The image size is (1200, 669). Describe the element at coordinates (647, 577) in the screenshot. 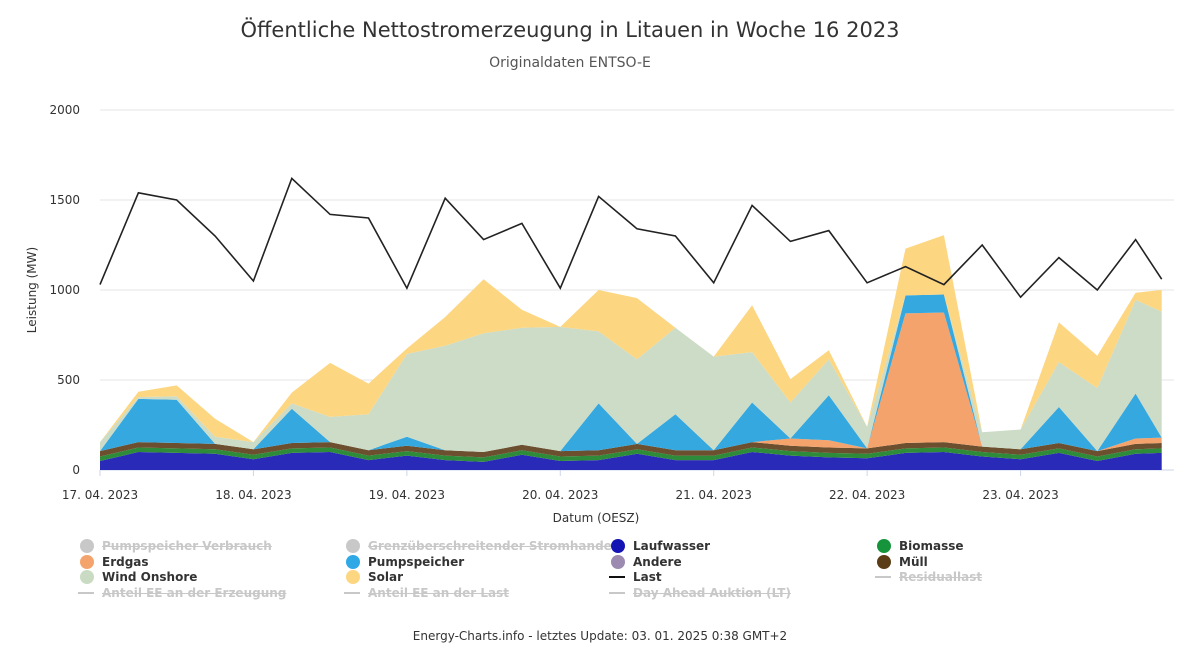

I see `legend-label: Last` at that location.